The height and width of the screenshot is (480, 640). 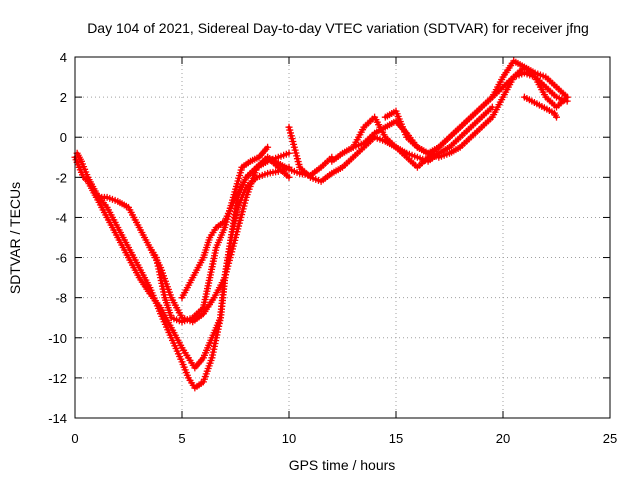 I want to click on series-outliers, so click(x=540, y=107).